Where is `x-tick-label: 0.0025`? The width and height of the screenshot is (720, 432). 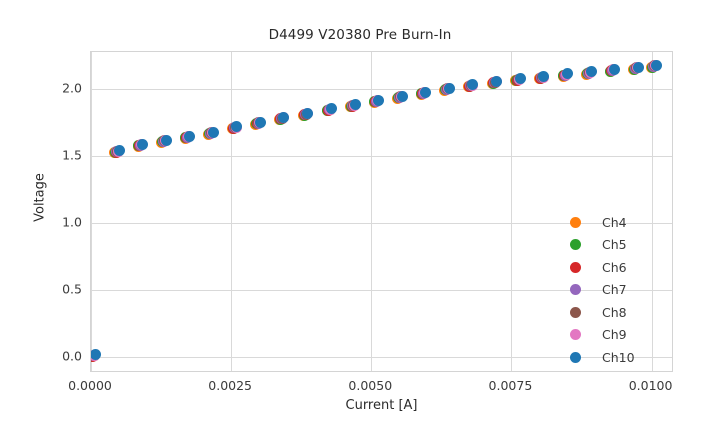
x-tick-label: 0.0025 is located at coordinates (230, 385).